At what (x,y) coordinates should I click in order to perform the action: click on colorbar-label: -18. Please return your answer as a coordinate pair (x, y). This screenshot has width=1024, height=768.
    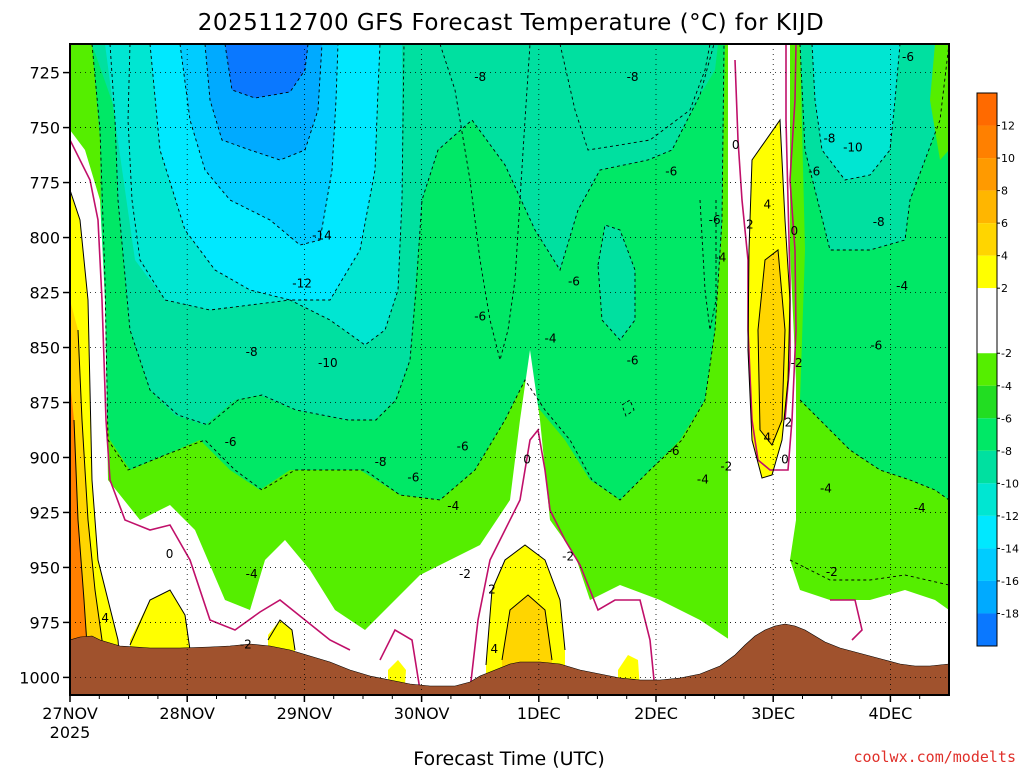
    Looking at the image, I should click on (1010, 613).